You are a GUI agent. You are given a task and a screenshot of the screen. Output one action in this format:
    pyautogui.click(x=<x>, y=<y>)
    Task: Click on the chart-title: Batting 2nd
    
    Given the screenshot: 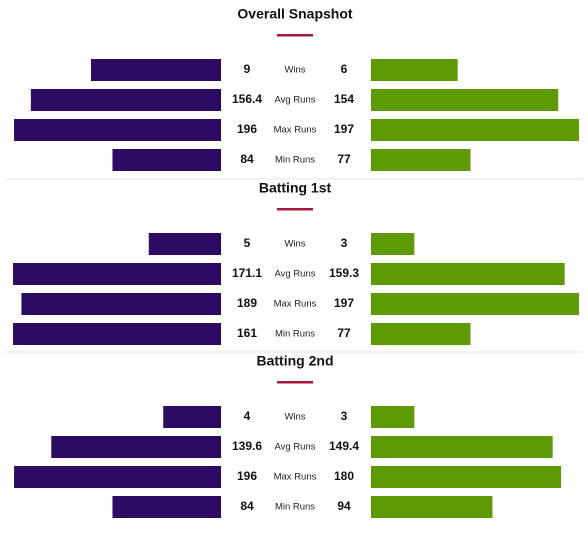 What is the action you would take?
    pyautogui.click(x=295, y=361)
    